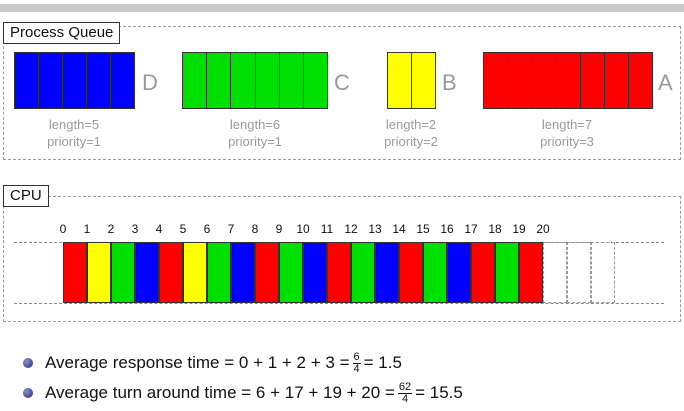 This screenshot has height=411, width=684. Describe the element at coordinates (471, 229) in the screenshot. I see `cpu-tick-label: 17` at that location.